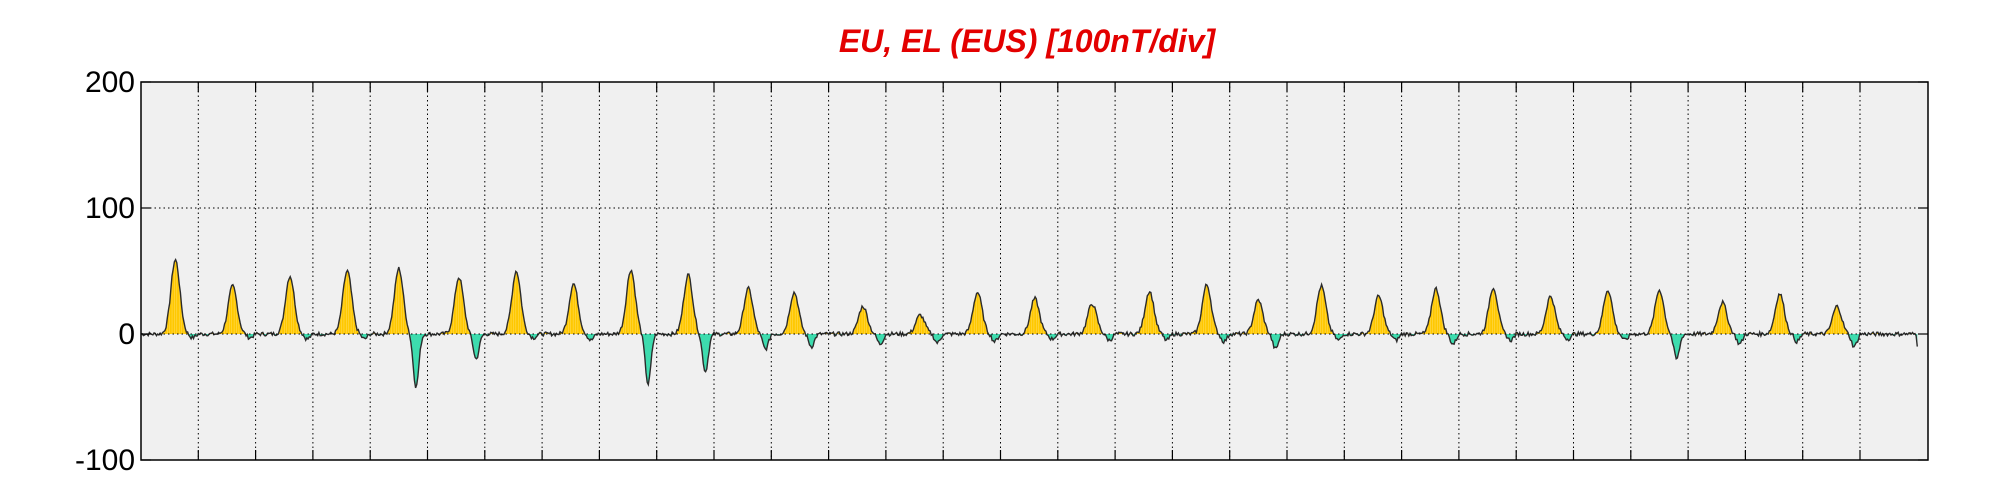 This screenshot has height=500, width=2001. I want to click on y-tick-label: 100, so click(110, 208).